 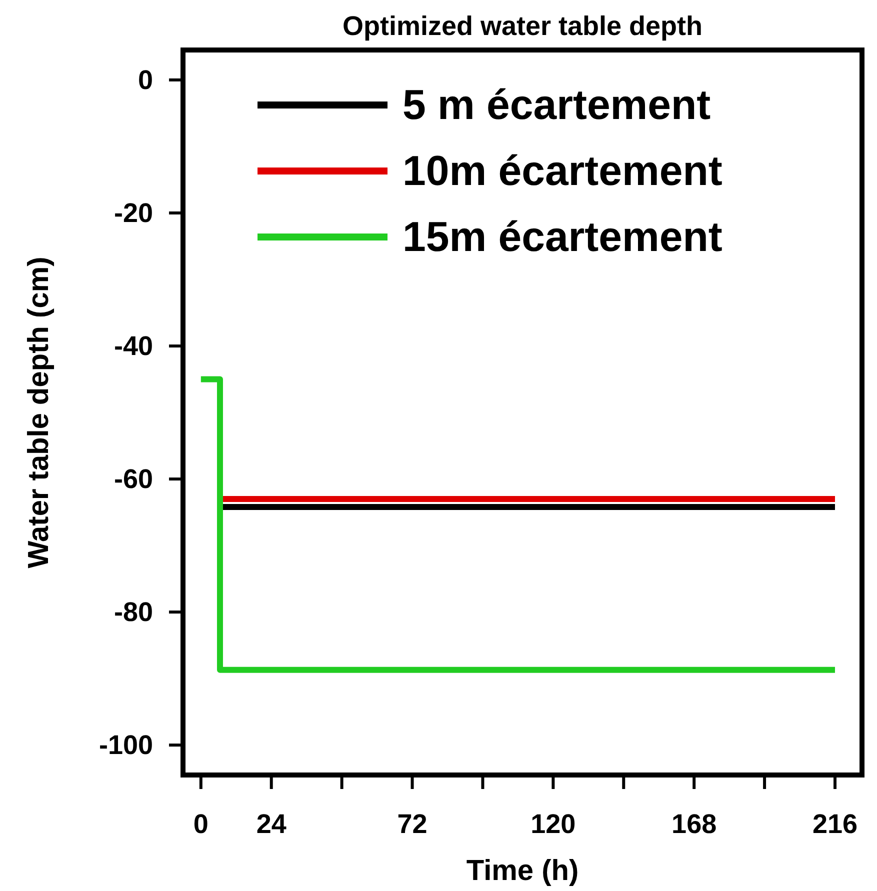 I want to click on legend-label: 5 m écartement, so click(x=556, y=104).